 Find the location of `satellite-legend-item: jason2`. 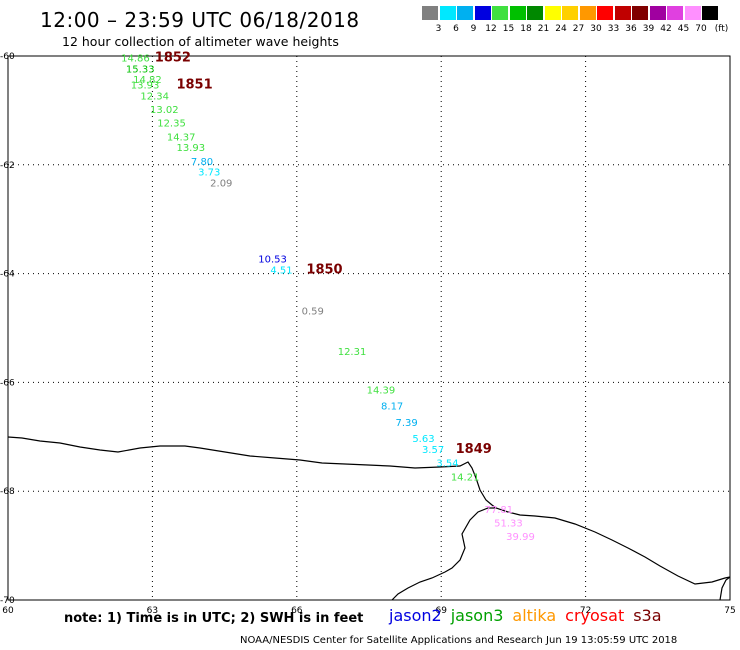

satellite-legend-item: jason2 is located at coordinates (415, 615).